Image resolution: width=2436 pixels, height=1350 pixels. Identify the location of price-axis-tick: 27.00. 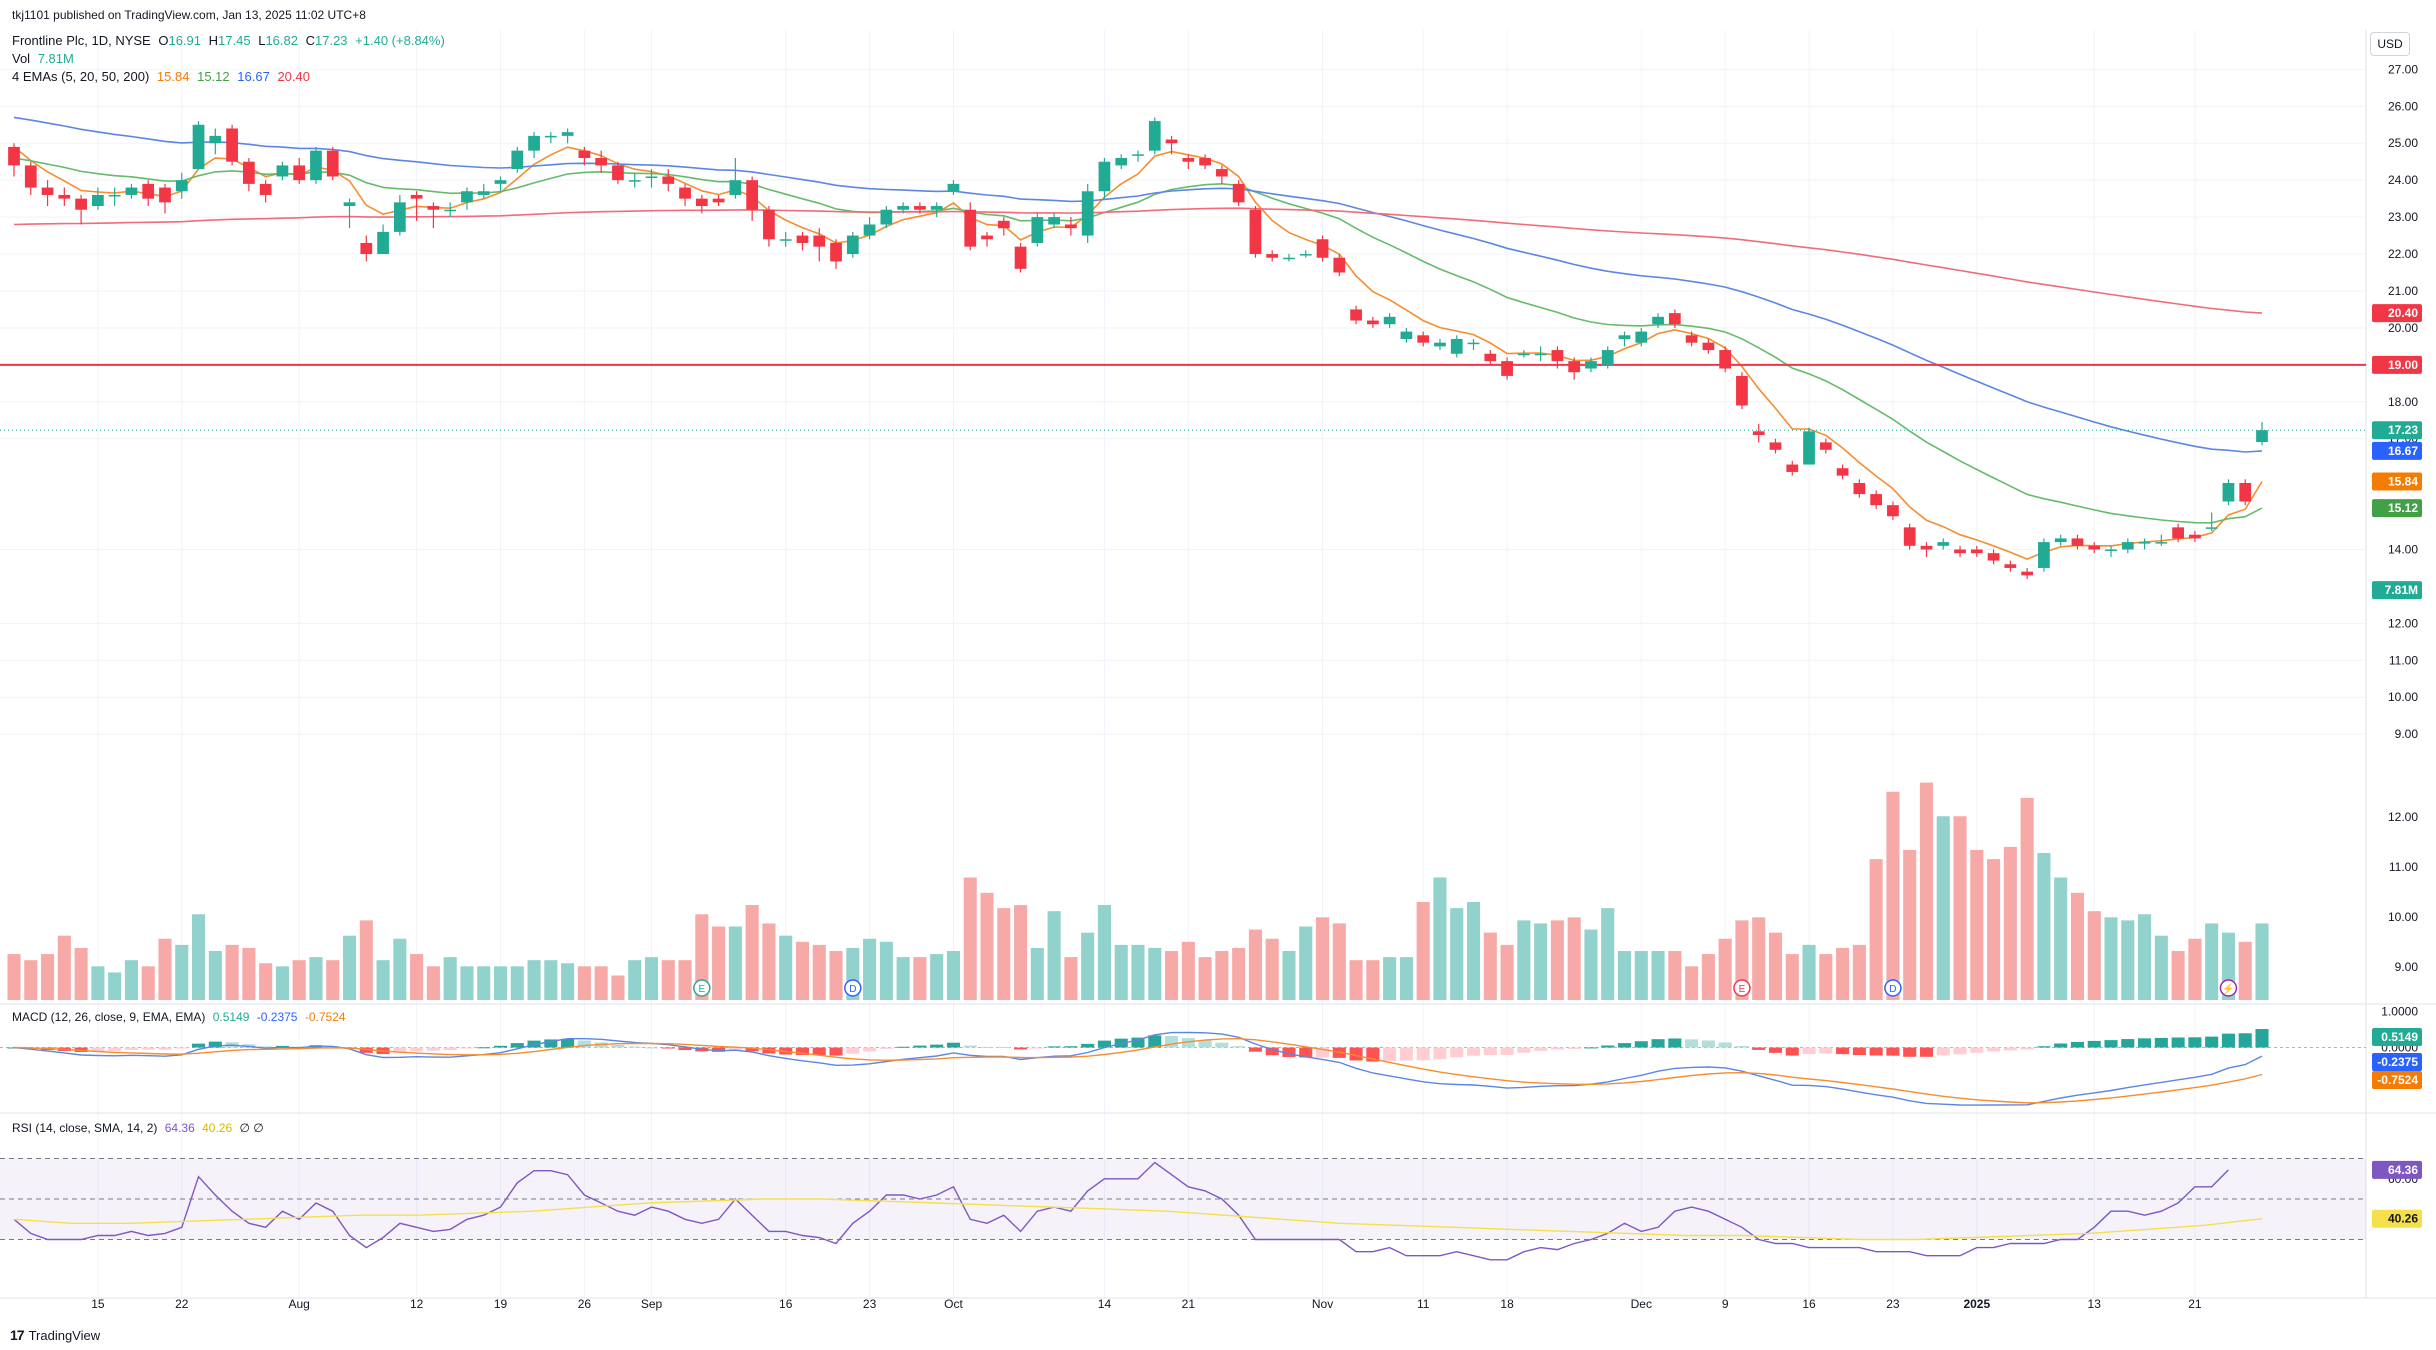
(2403, 69).